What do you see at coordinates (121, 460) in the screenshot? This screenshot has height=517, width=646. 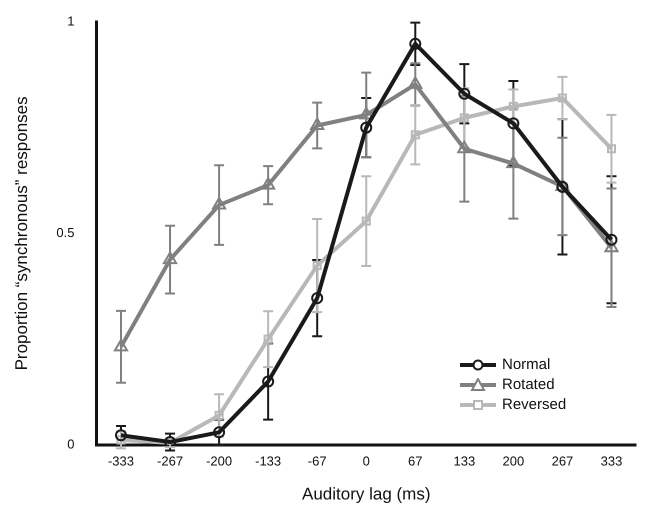 I see `x-tick-label: -333` at bounding box center [121, 460].